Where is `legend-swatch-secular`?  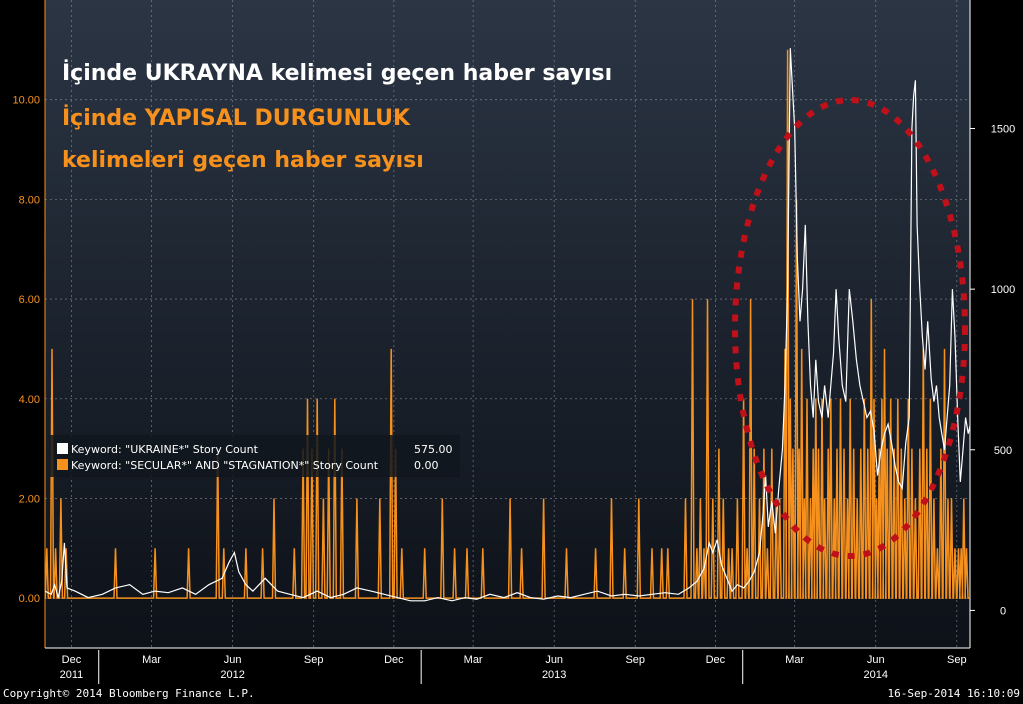
legend-swatch-secular is located at coordinates (62, 464).